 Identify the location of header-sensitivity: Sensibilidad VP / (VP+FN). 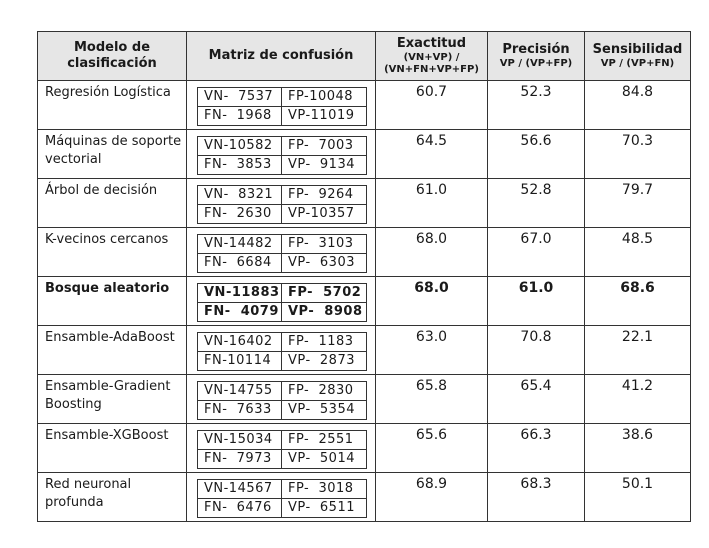
(637, 56).